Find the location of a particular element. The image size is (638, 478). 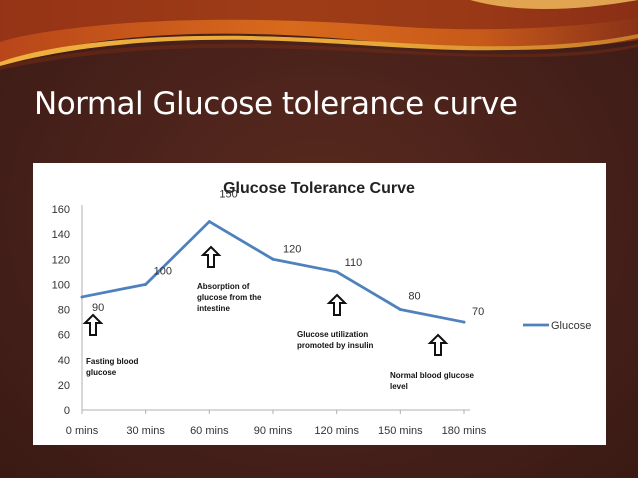

y-tick-label: 40 is located at coordinates (64, 361).